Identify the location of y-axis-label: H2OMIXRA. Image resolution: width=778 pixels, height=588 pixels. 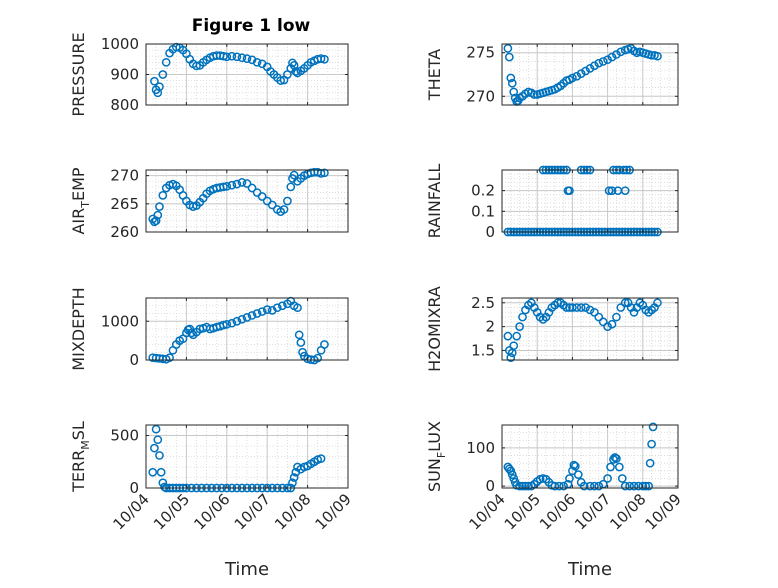
(434, 329).